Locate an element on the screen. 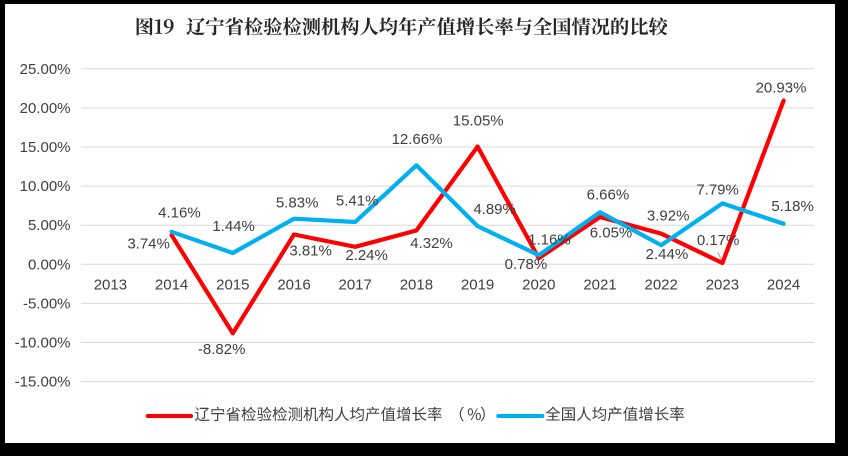 Image resolution: width=848 pixels, height=456 pixels. svg-text: 3.74% is located at coordinates (148, 244).